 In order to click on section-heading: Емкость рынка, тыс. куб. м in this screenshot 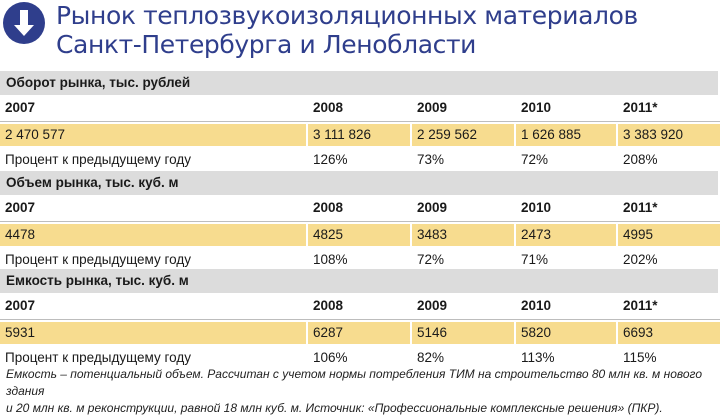, I will do `click(359, 281)`.